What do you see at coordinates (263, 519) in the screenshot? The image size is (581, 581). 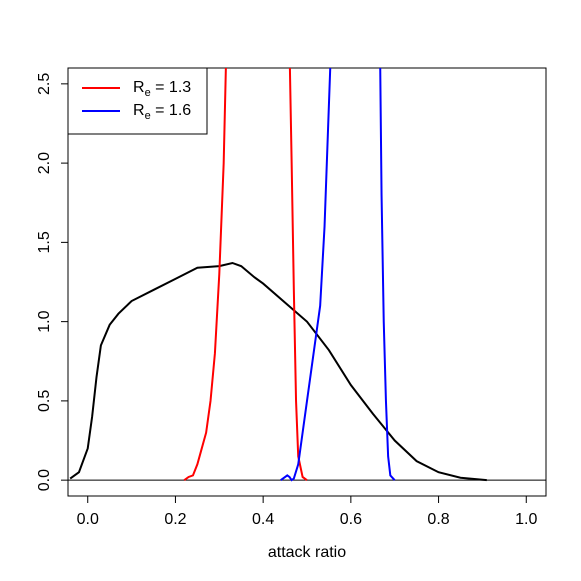 I see `x-tick-label: 0.4` at bounding box center [263, 519].